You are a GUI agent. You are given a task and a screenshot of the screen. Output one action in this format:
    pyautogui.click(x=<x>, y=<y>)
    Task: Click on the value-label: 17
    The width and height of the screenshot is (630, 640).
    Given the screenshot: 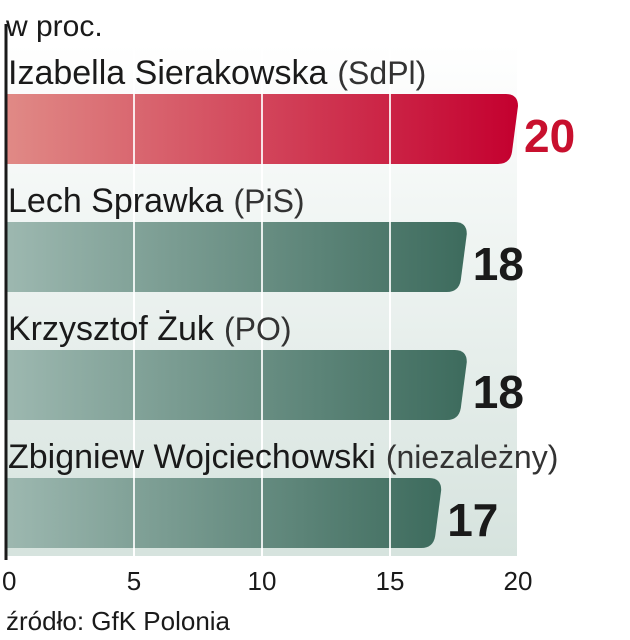 What is the action you would take?
    pyautogui.click(x=472, y=520)
    